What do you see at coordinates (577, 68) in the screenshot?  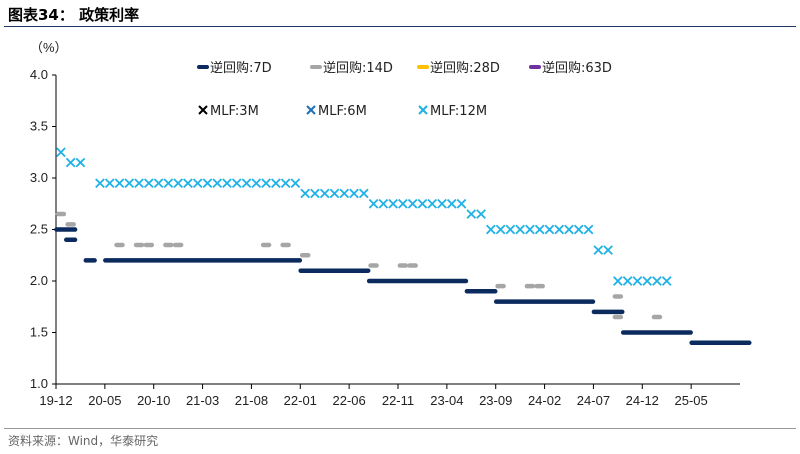 I see `legend-label-4: 逆回购:63D` at bounding box center [577, 68].